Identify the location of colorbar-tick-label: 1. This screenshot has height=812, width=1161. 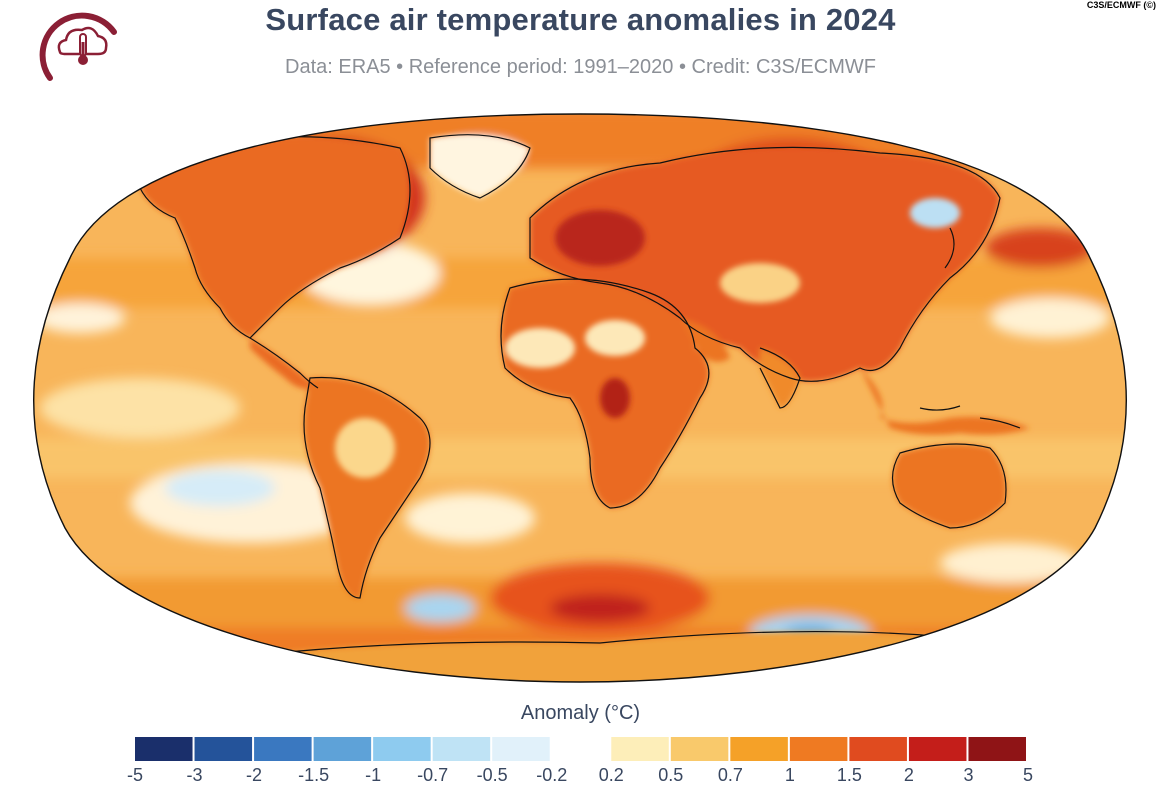
(789, 775).